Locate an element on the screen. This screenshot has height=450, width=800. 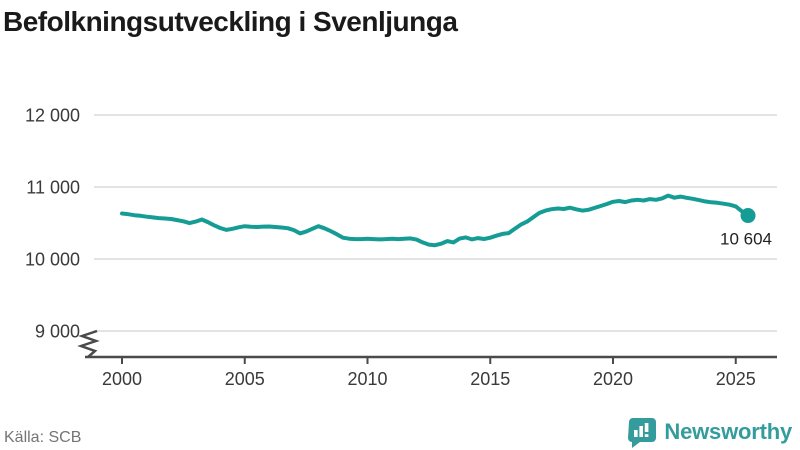
axis-break-zigzag-icon is located at coordinates (88, 343).